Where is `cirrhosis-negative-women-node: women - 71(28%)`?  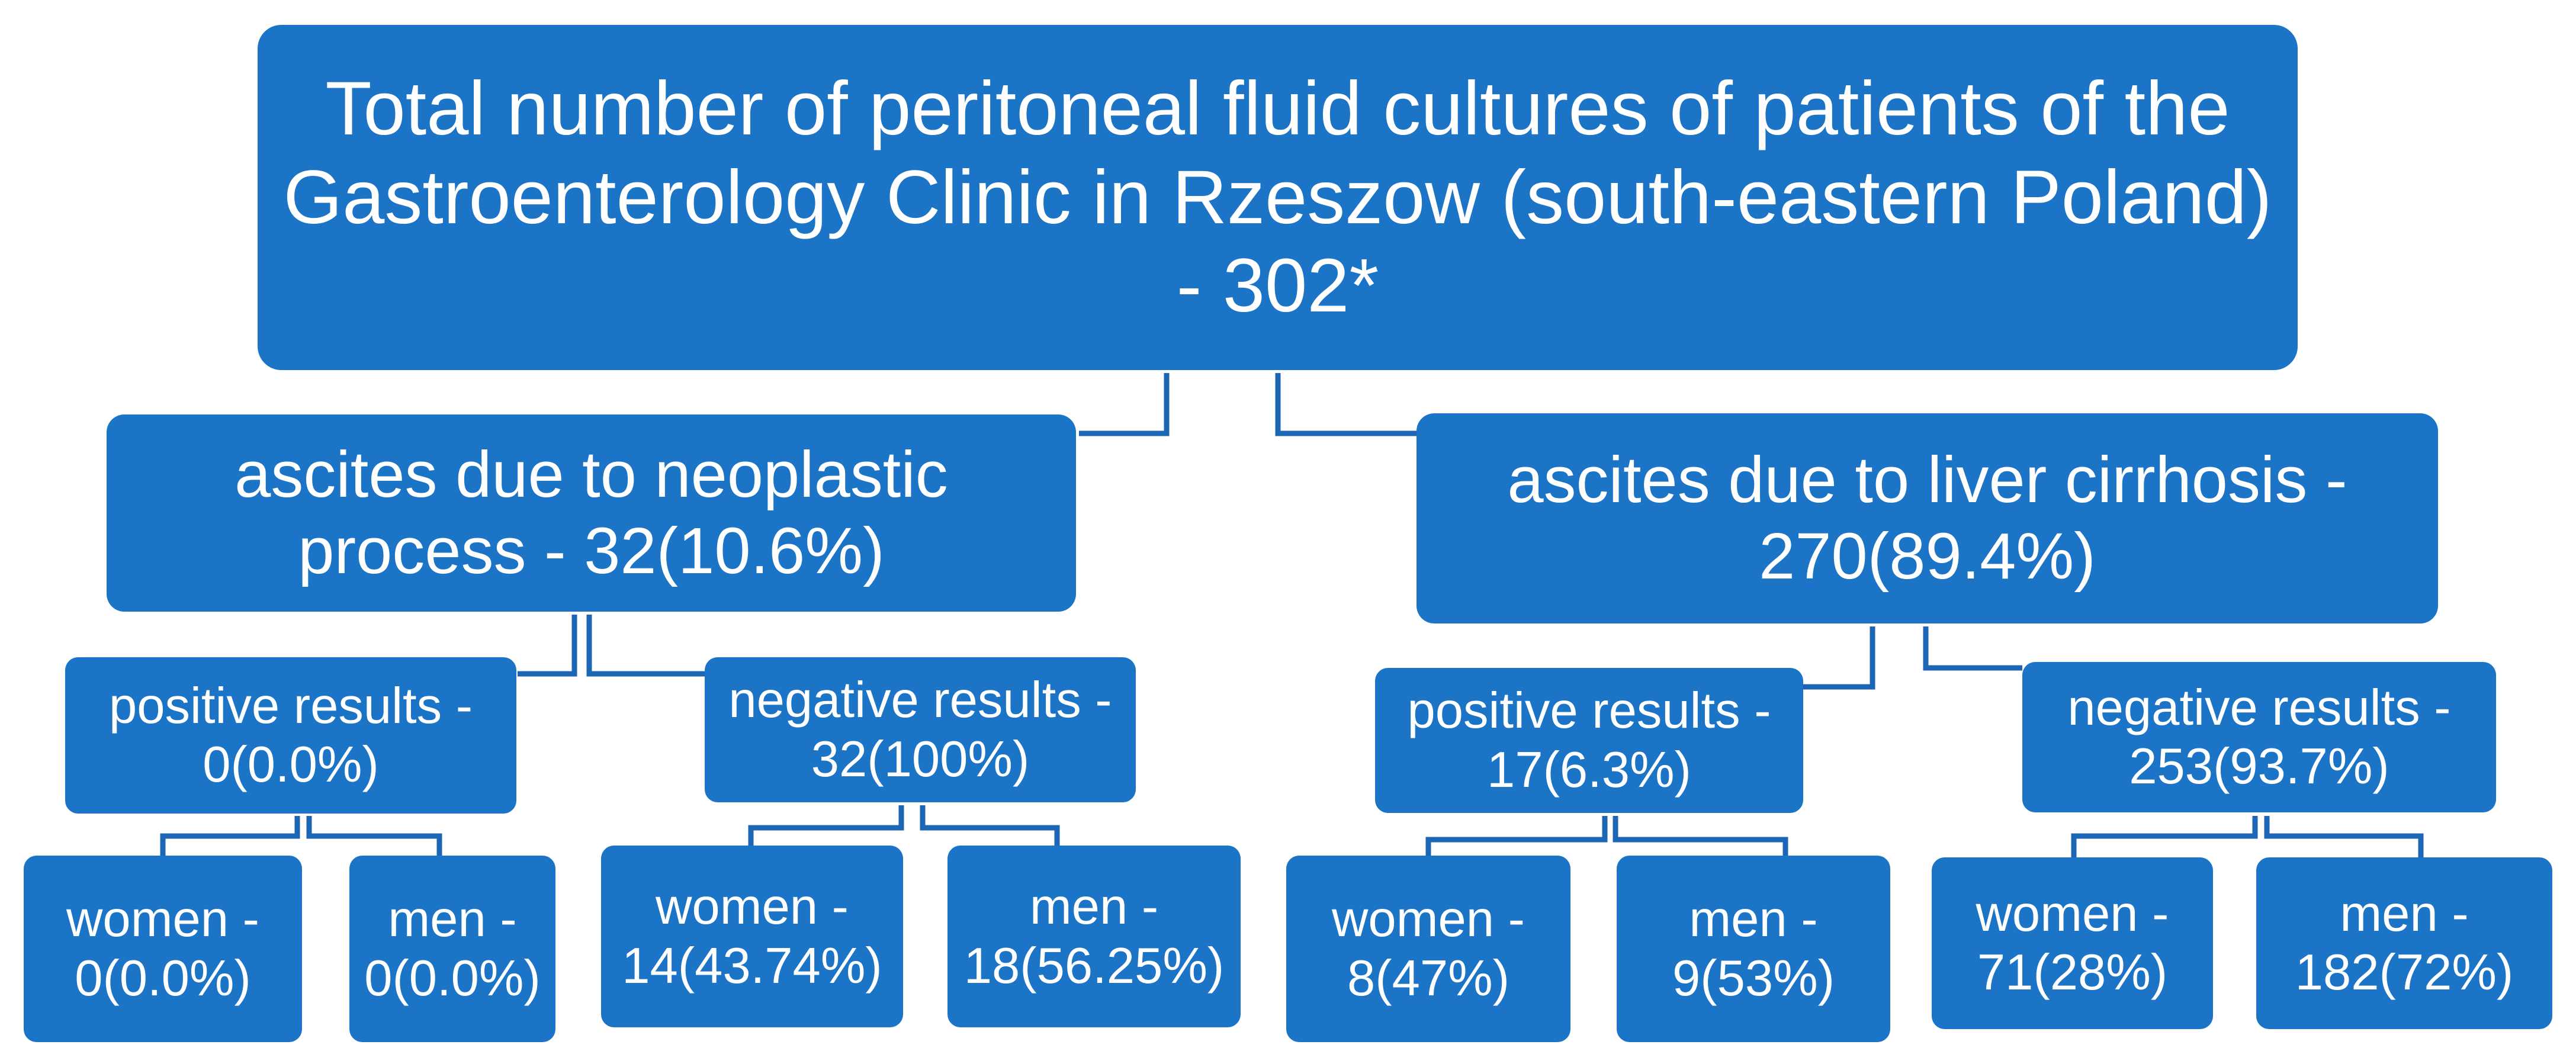
cirrhosis-negative-women-node: women - 71(28%) is located at coordinates (2072, 943).